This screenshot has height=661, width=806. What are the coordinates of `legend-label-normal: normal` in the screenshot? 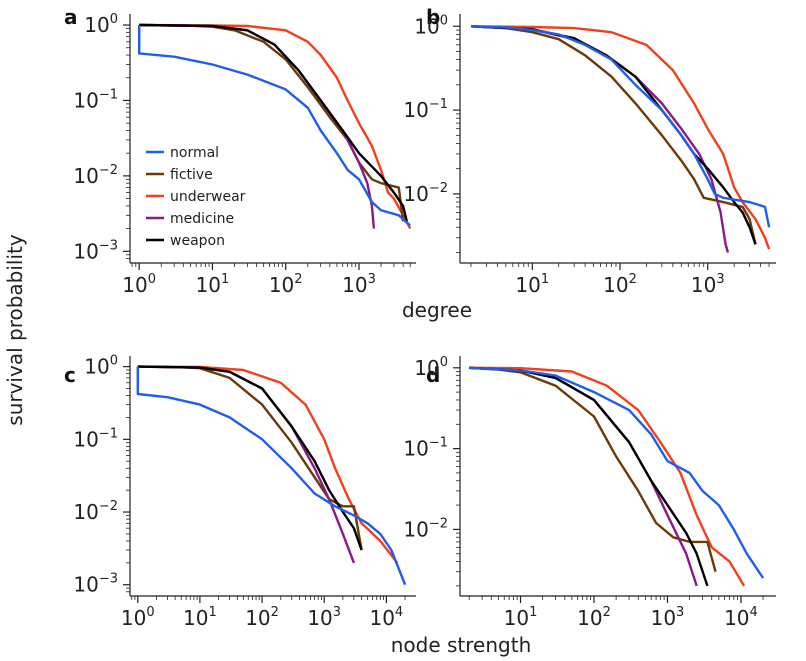 It's located at (194, 153).